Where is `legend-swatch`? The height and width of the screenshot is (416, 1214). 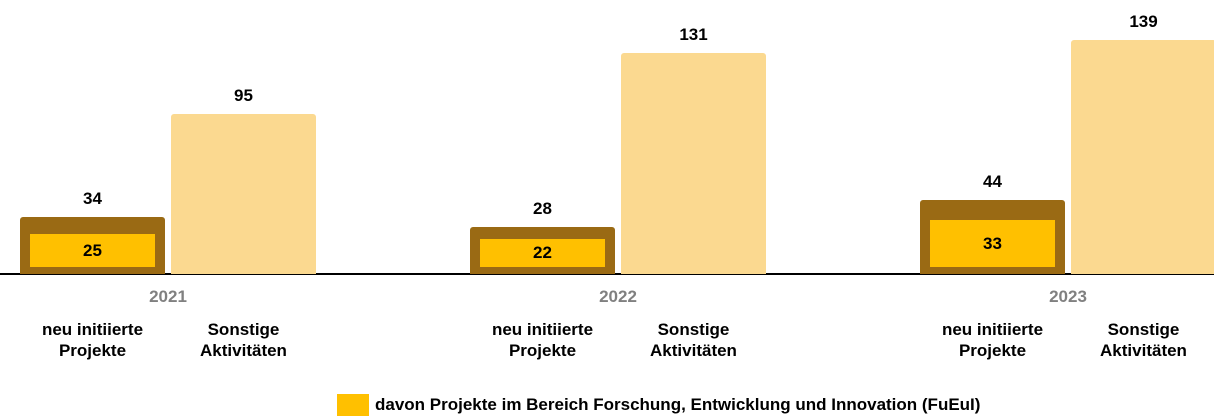
legend-swatch is located at coordinates (353, 405).